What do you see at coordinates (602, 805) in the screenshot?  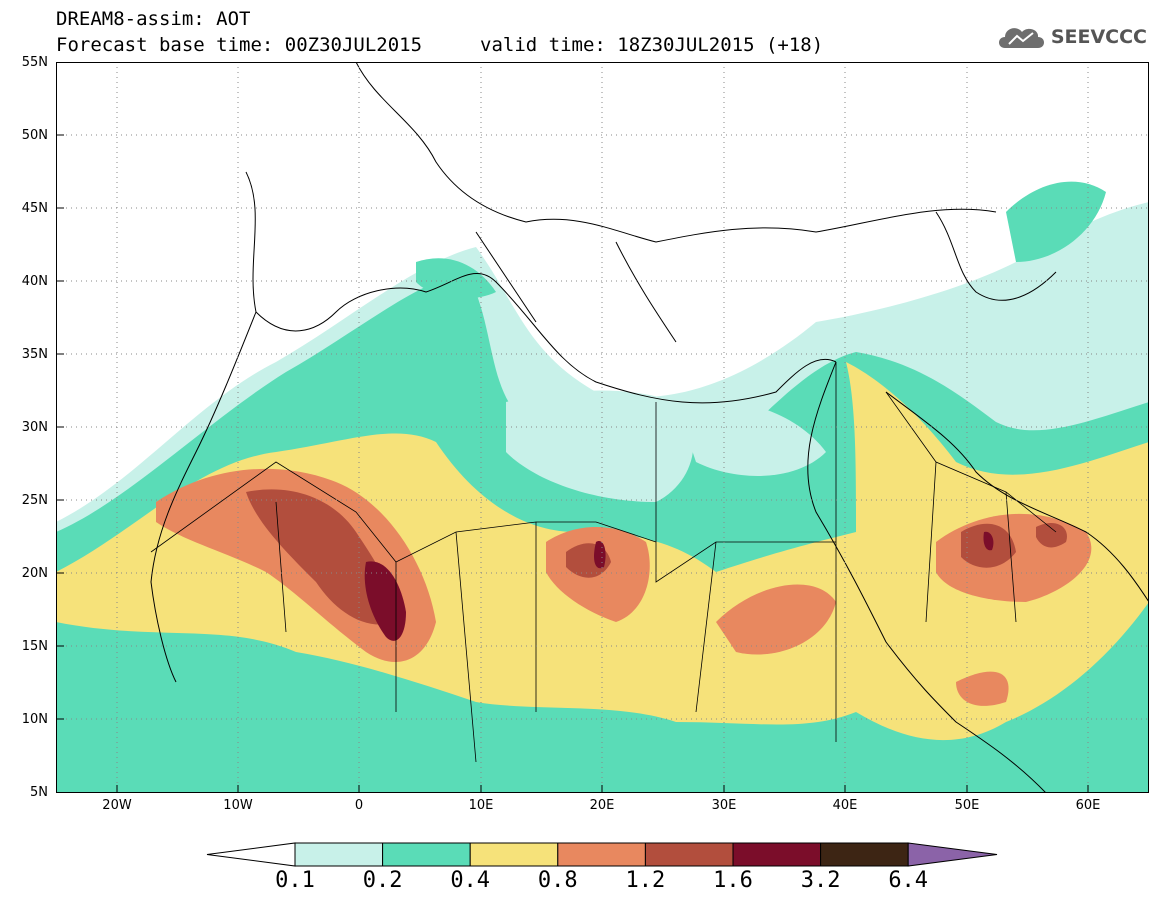 I see `lon-label: 20E` at bounding box center [602, 805].